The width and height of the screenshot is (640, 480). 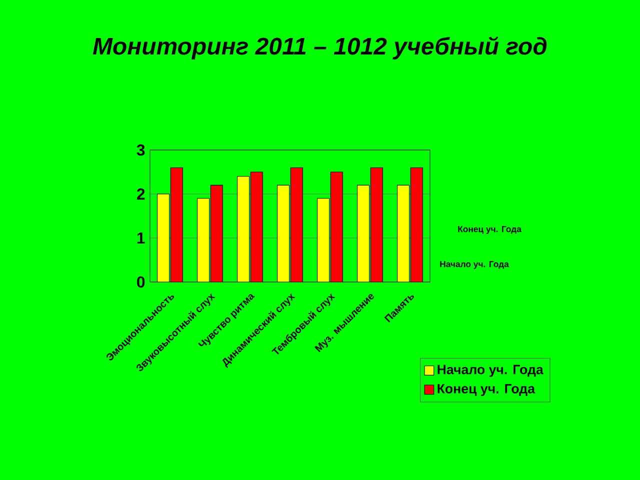 What do you see at coordinates (474, 265) in the screenshot?
I see `text: Начало уч. Года` at bounding box center [474, 265].